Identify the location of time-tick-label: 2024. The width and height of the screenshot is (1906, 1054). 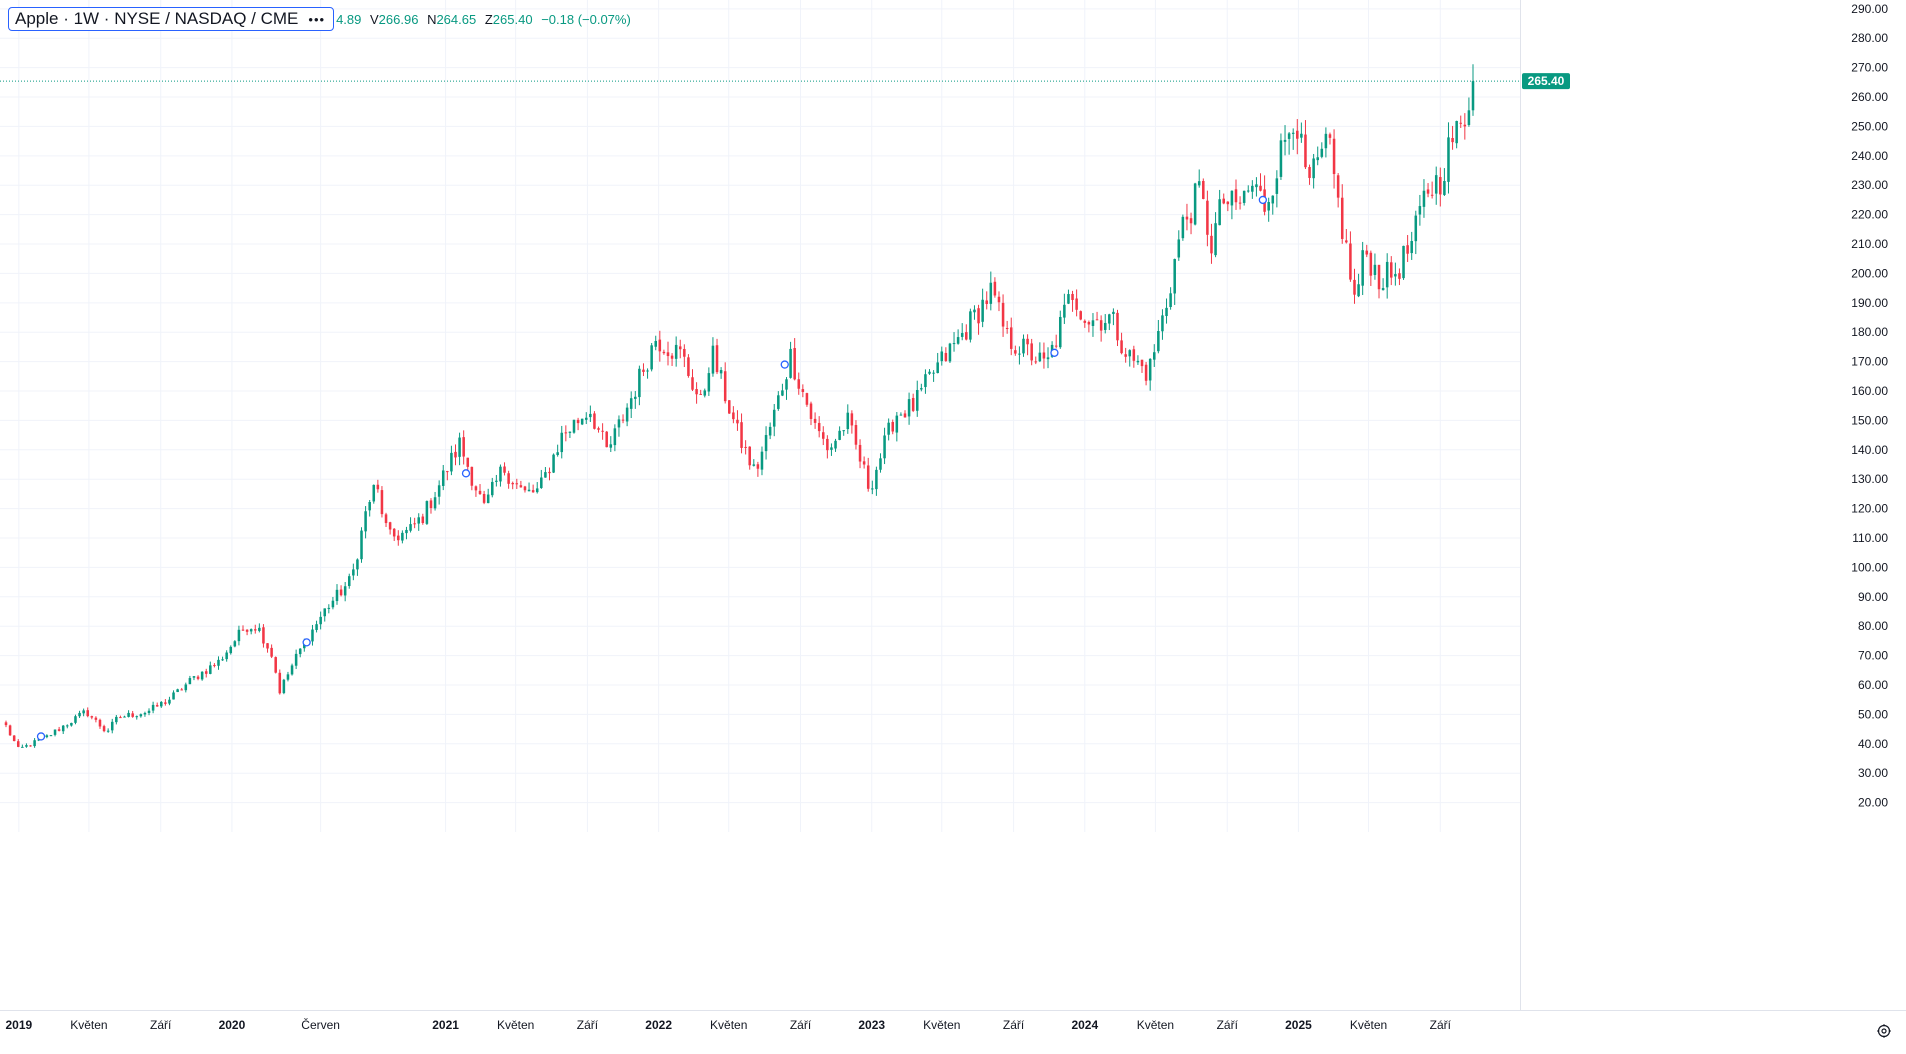
(1084, 1025).